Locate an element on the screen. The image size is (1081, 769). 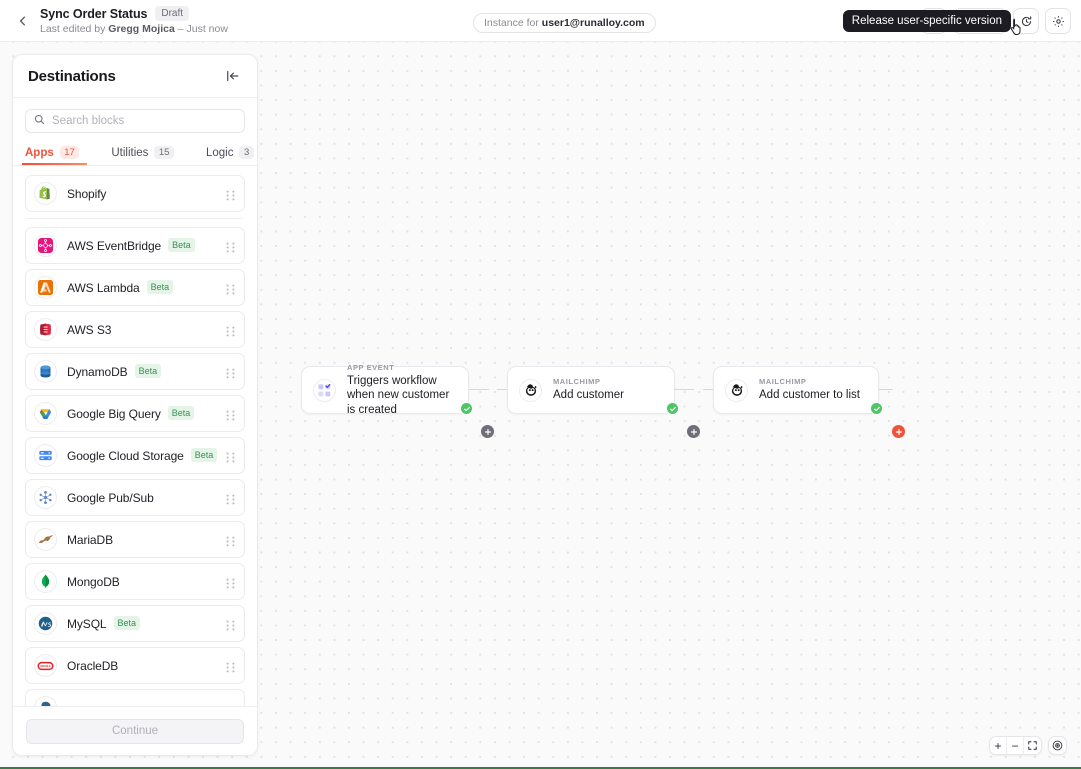
tab-apps: Apps 17 is located at coordinates (54, 154).